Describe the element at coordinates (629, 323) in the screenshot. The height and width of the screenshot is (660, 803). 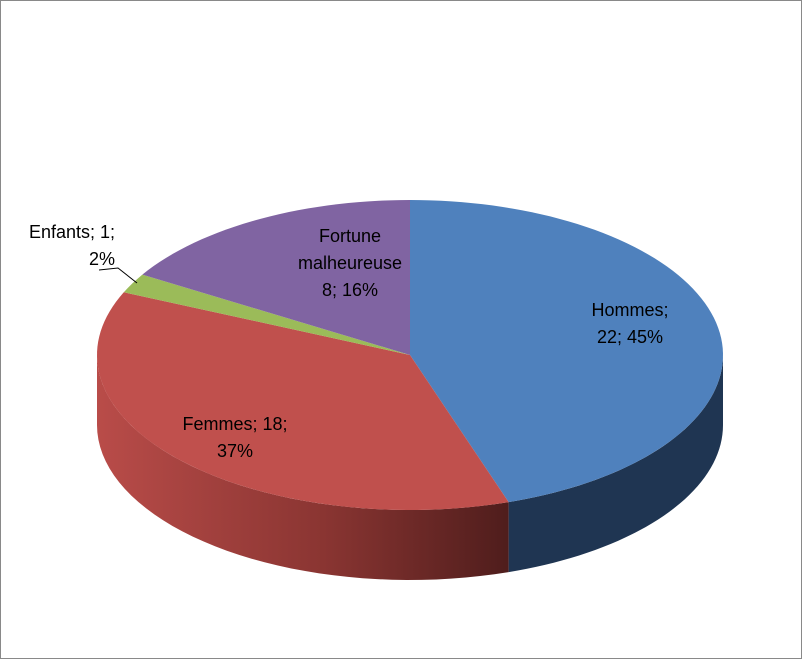
I see `data-label: Hommes; 22; 45%` at that location.